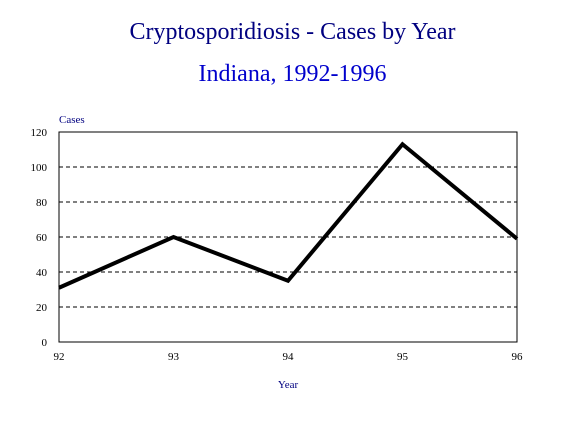  What do you see at coordinates (42, 308) in the screenshot?
I see `y-tick-label: 20` at bounding box center [42, 308].